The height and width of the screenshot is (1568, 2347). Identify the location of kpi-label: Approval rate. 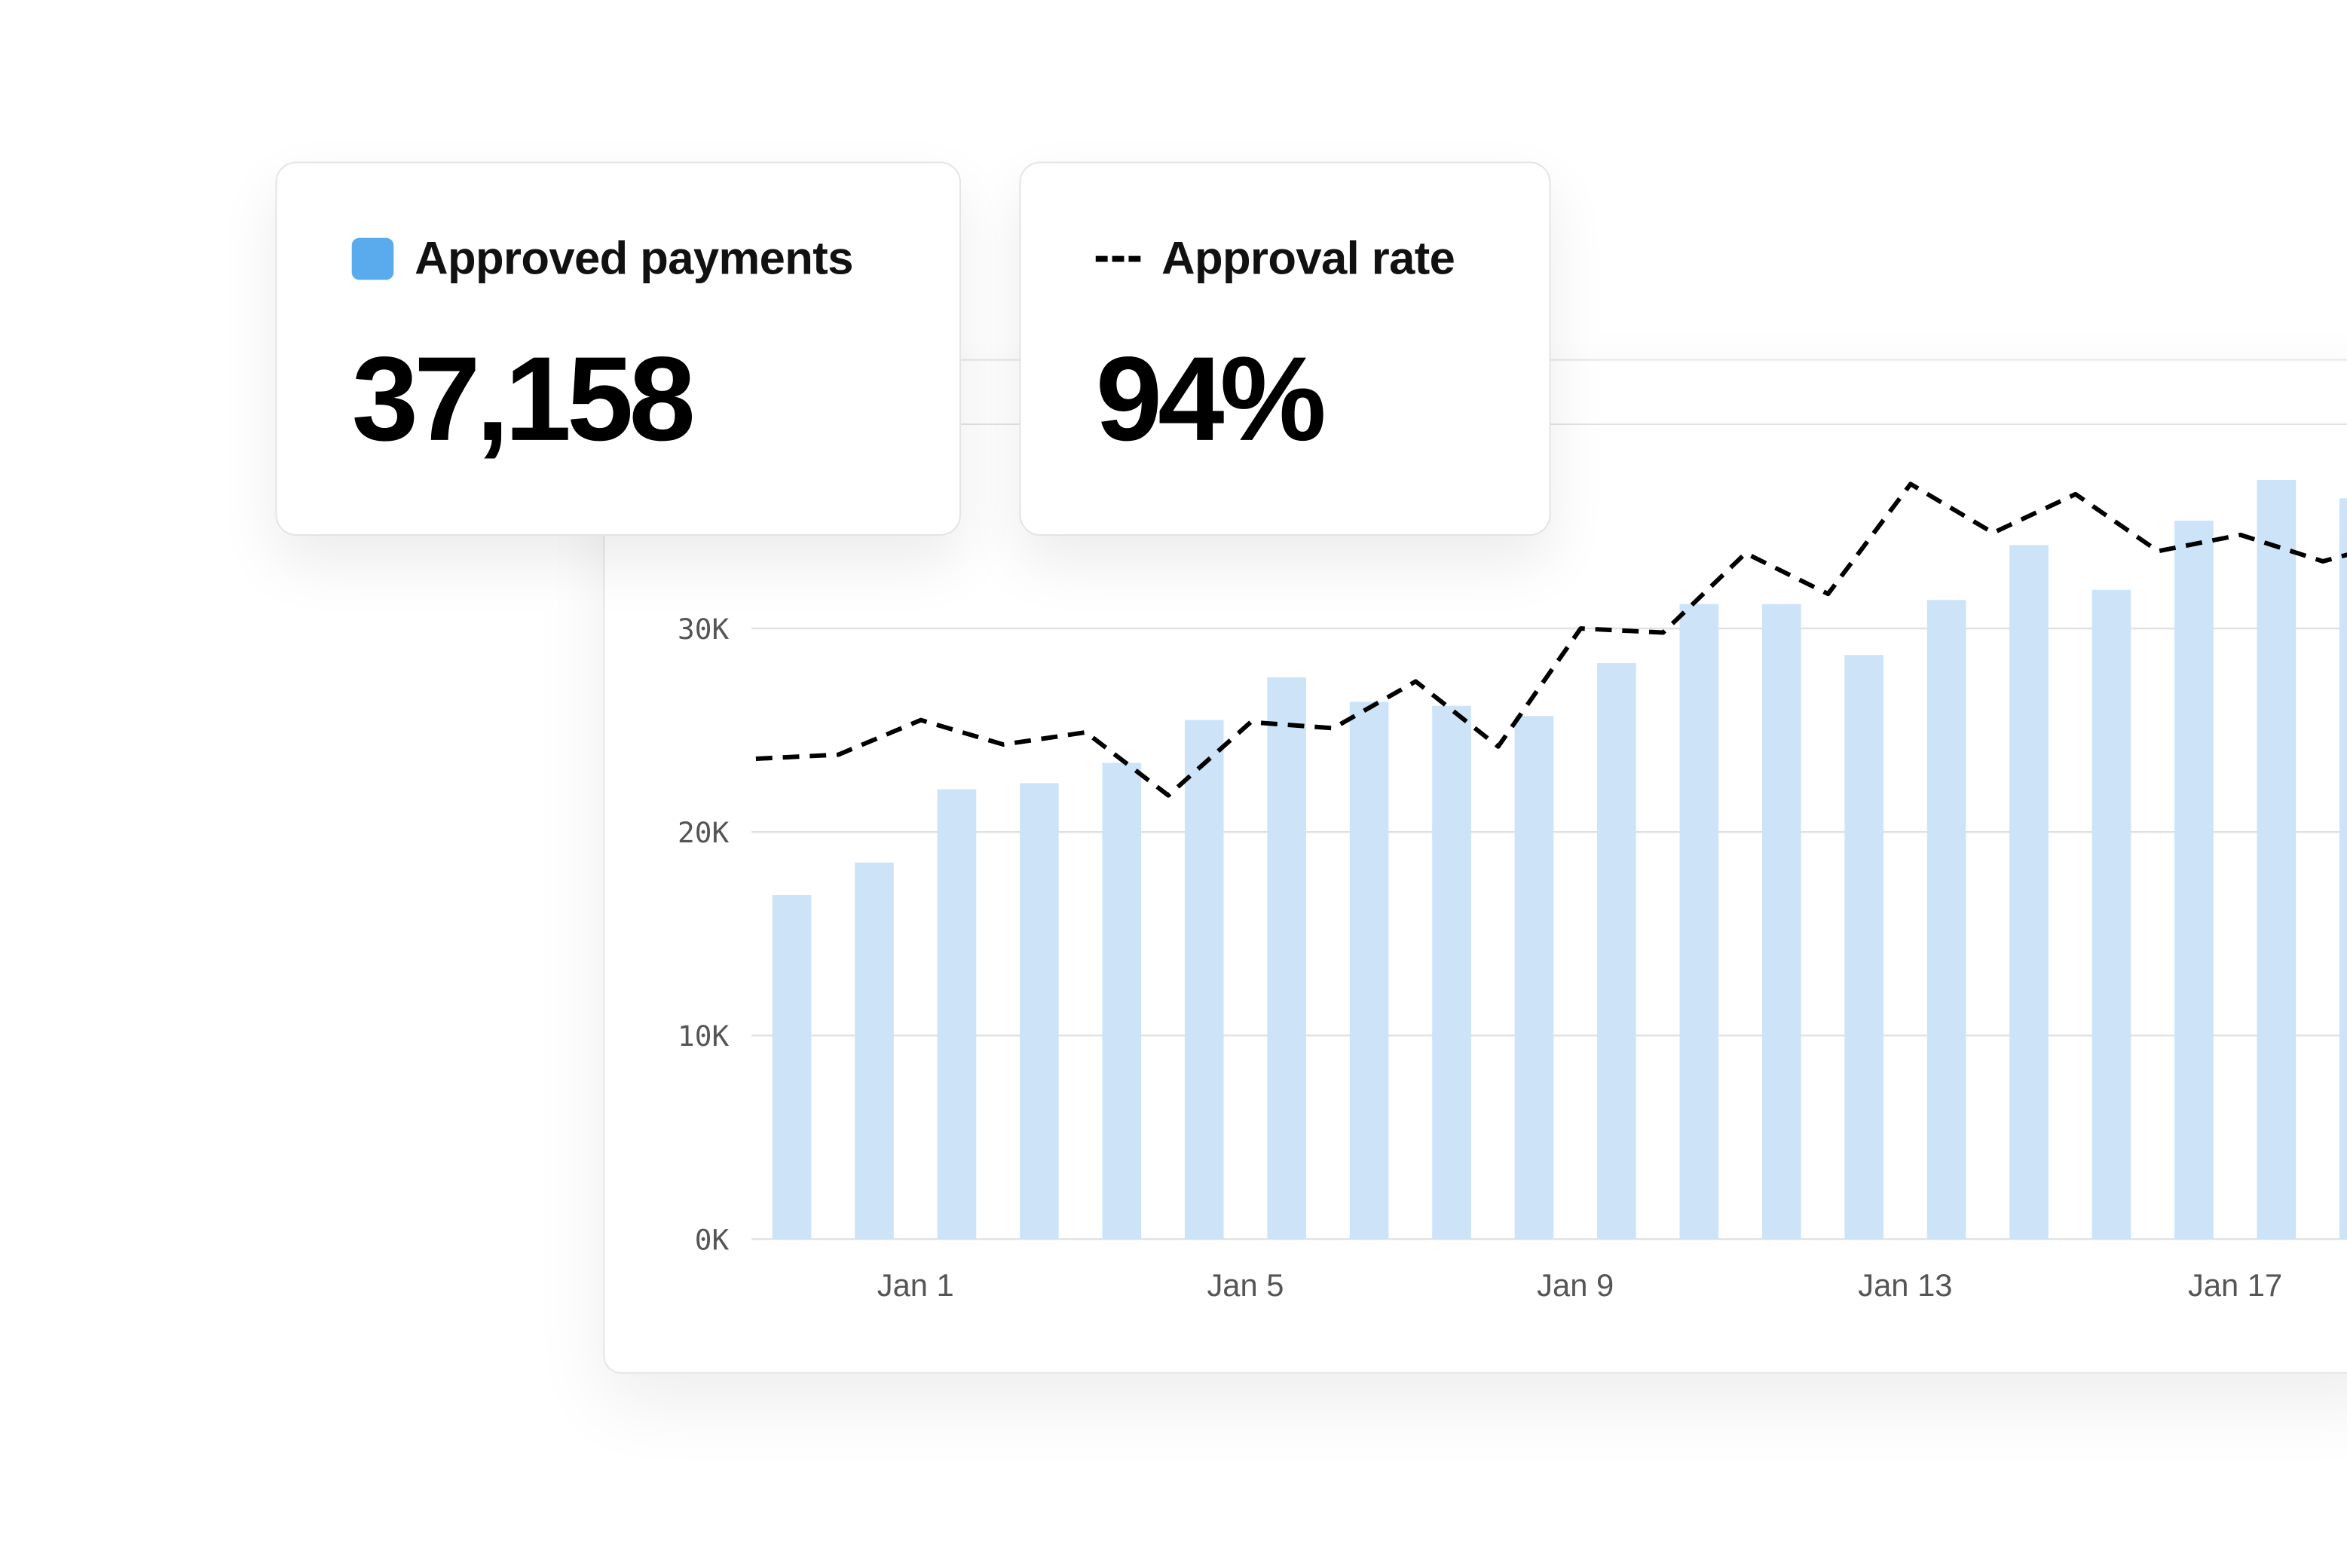
(1275, 258).